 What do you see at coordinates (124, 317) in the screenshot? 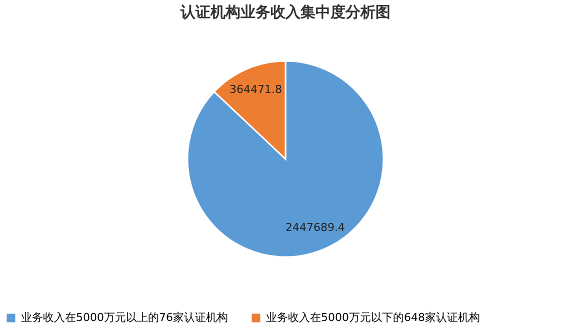
I see `legend-label: 业务收入在5000万元以上的76家认证机构` at bounding box center [124, 317].